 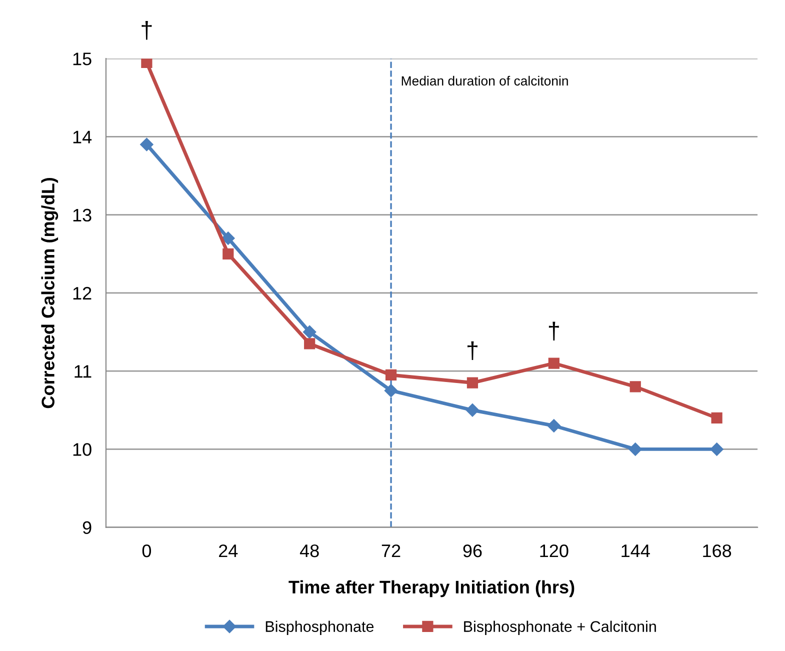 What do you see at coordinates (560, 627) in the screenshot?
I see `legend-label: Bisphosphonate + Calcitonin` at bounding box center [560, 627].